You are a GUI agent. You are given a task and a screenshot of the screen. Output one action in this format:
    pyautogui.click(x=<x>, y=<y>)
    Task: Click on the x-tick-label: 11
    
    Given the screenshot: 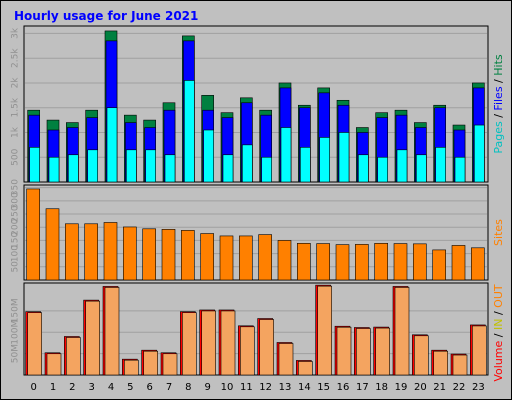 What is the action you would take?
    pyautogui.click(x=246, y=387)
    